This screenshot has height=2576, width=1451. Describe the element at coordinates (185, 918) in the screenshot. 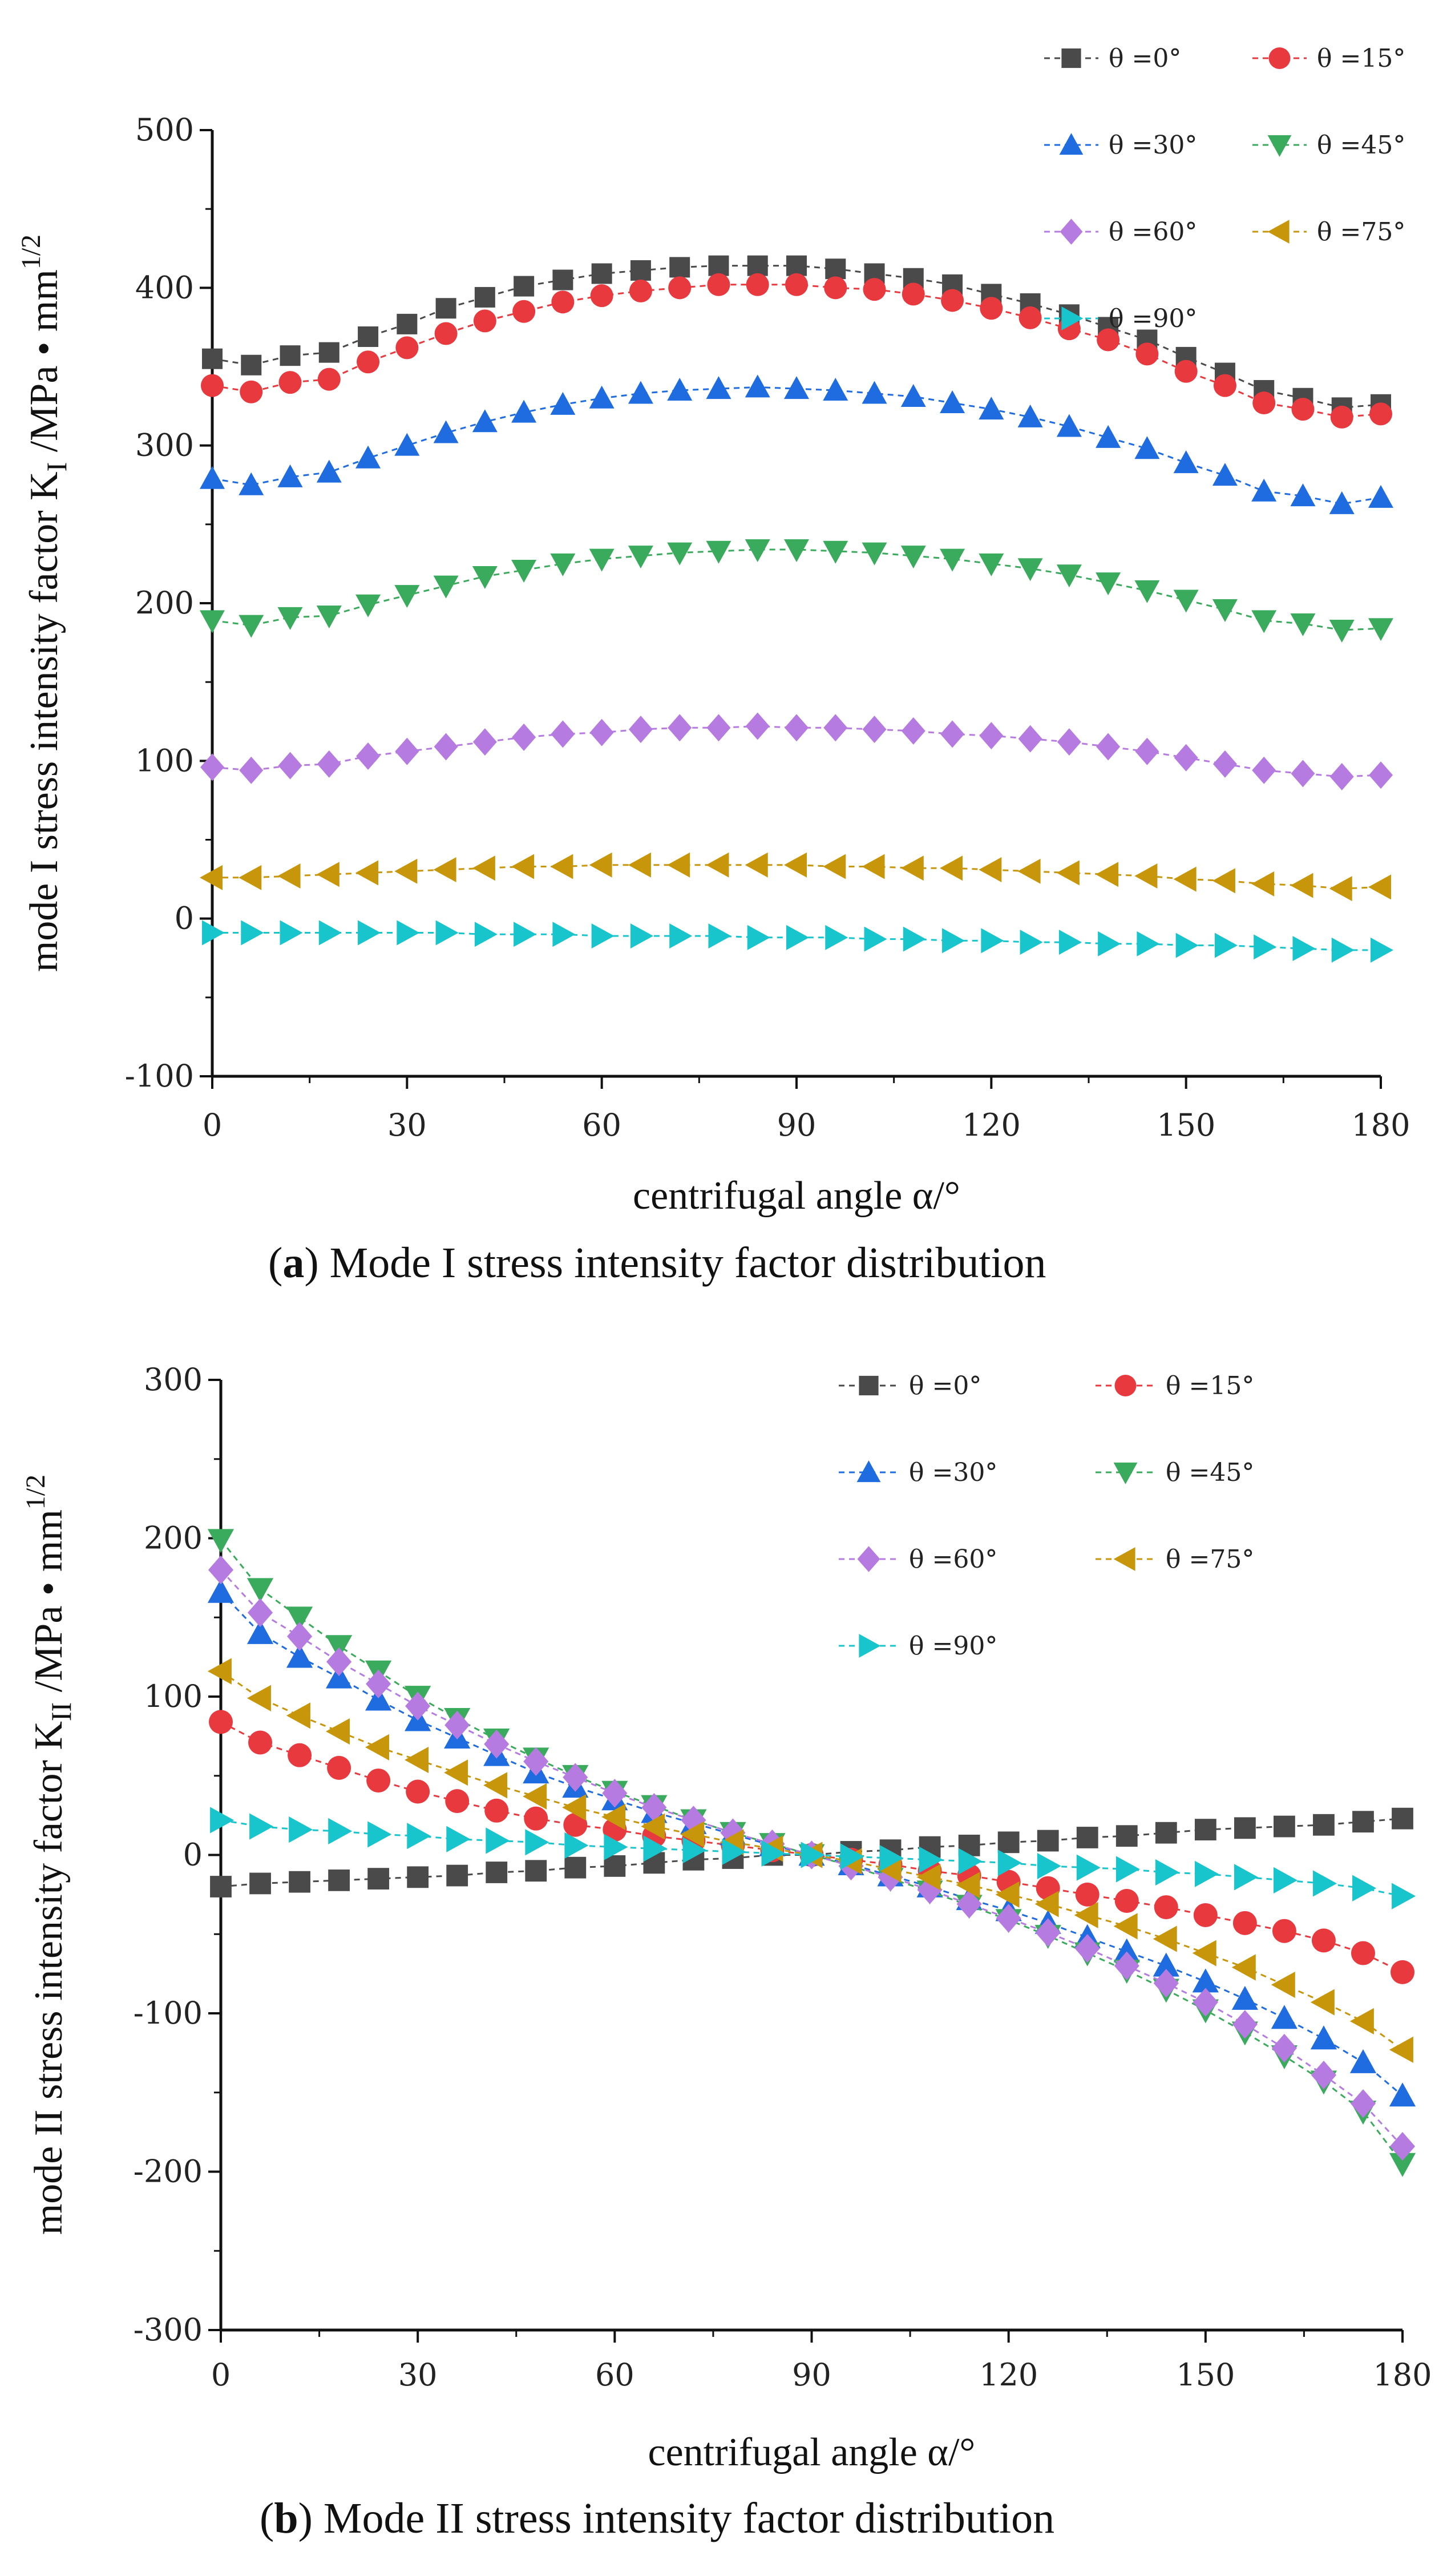

I see `y-tick-label: 0` at that location.